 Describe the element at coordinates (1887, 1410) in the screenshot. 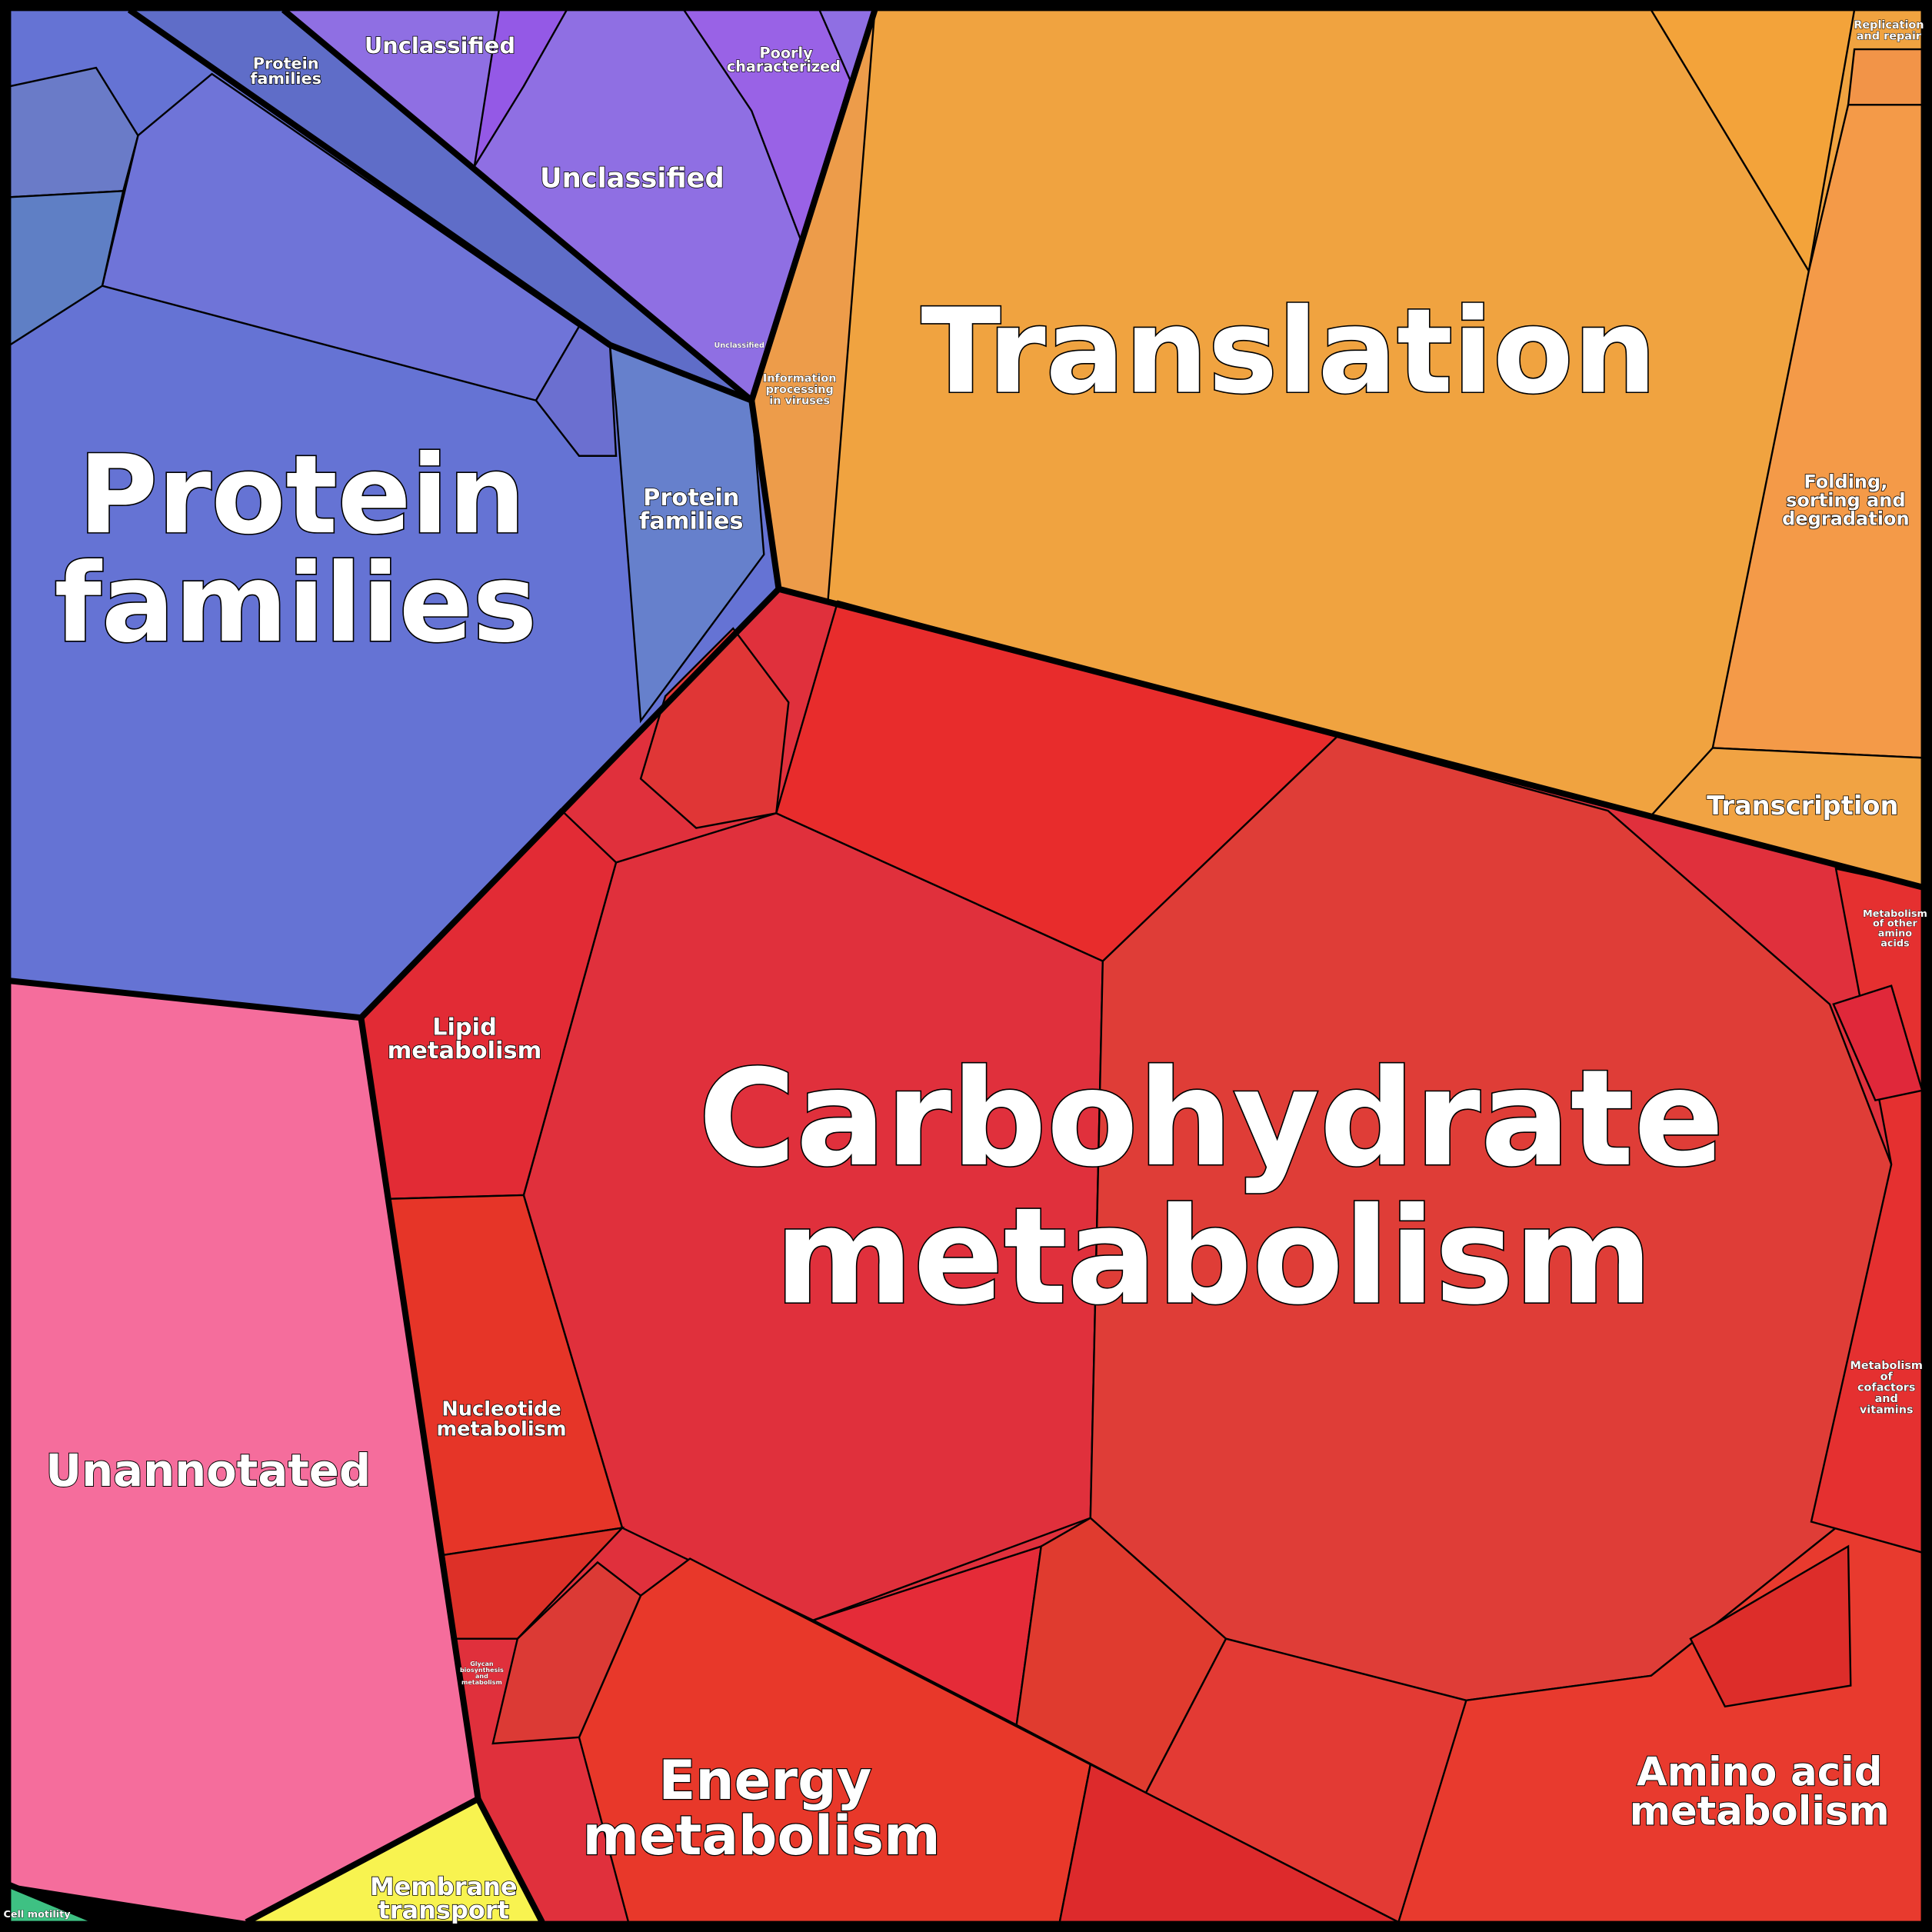

I see `label-line: vitamins` at that location.